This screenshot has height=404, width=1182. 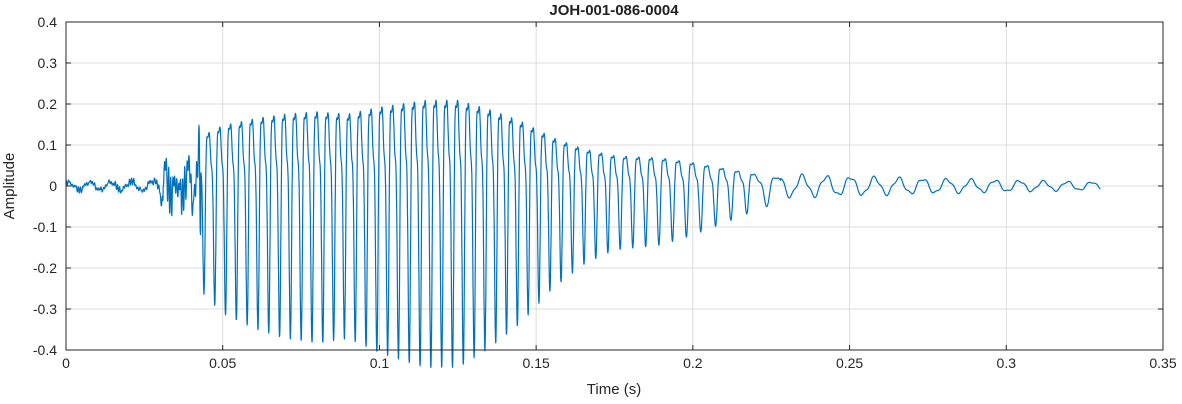 I want to click on y-tick-label: 0.1, so click(x=48, y=145).